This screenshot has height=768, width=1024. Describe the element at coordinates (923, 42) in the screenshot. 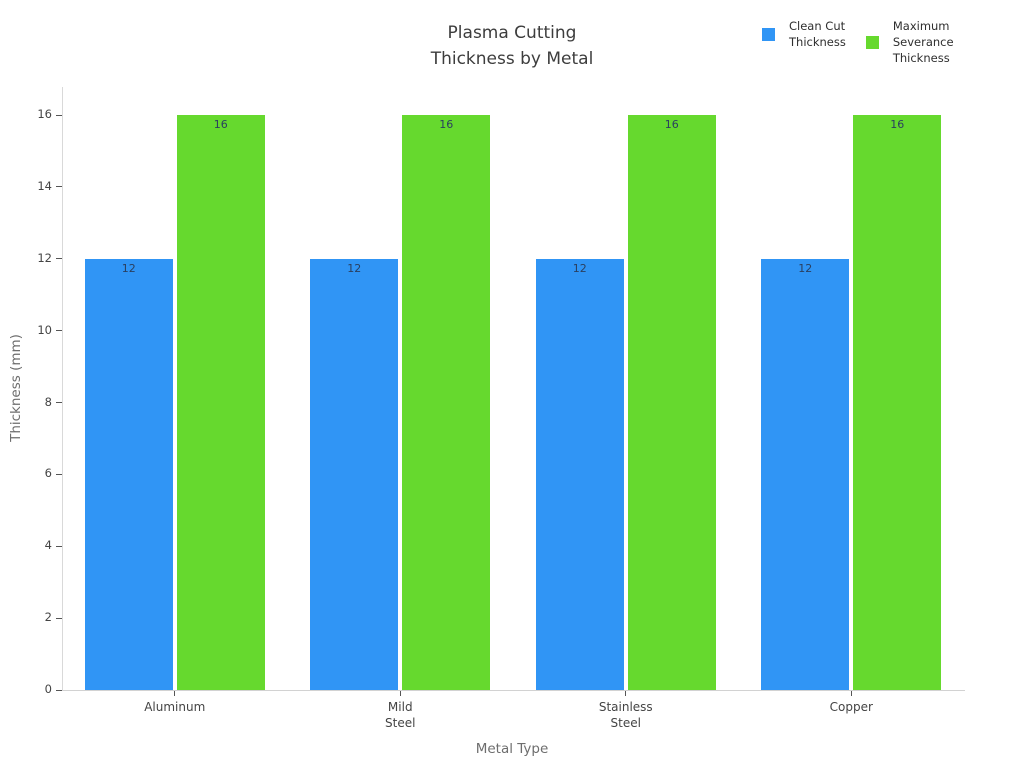

I see `legend-label-maximum-severance-thickness: Maximum Severance Thickness` at that location.